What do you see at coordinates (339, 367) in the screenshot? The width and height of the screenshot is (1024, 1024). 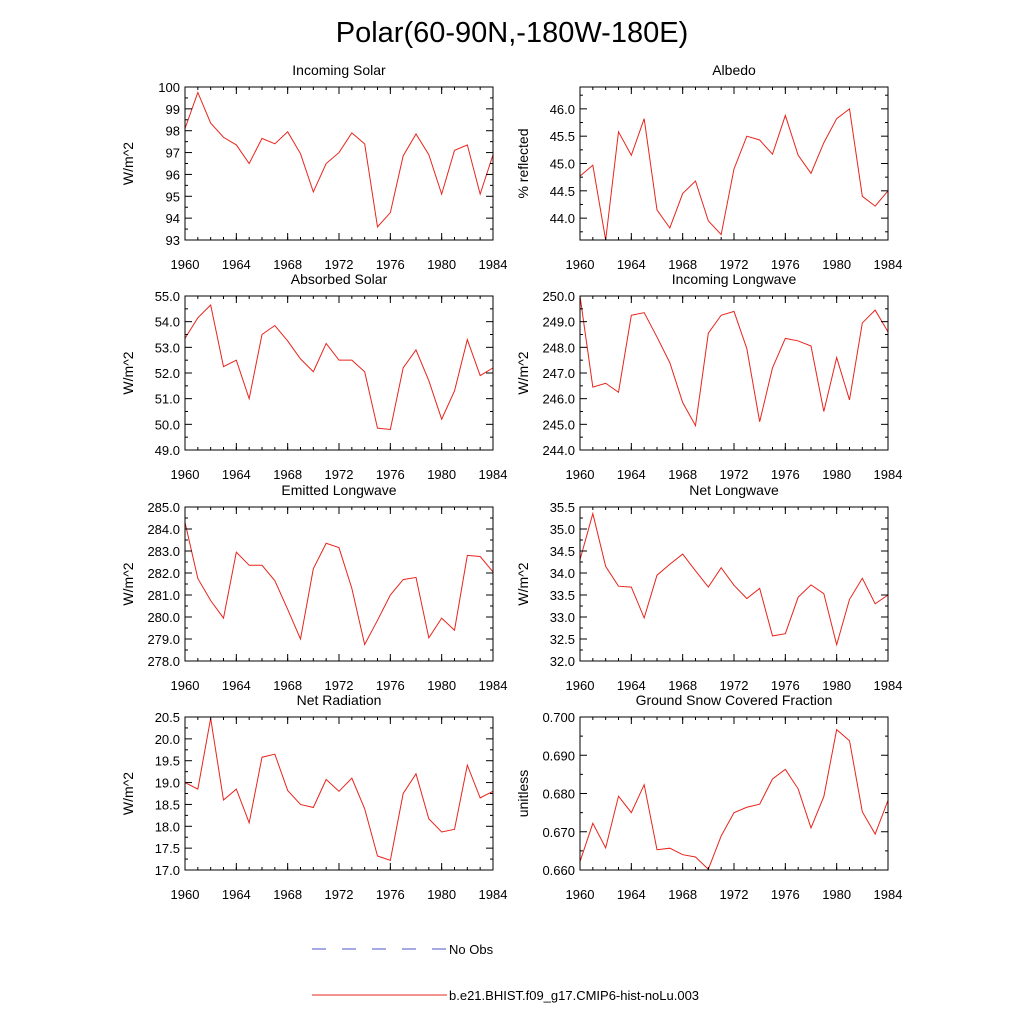 I see `series-line-absorbed-solar` at bounding box center [339, 367].